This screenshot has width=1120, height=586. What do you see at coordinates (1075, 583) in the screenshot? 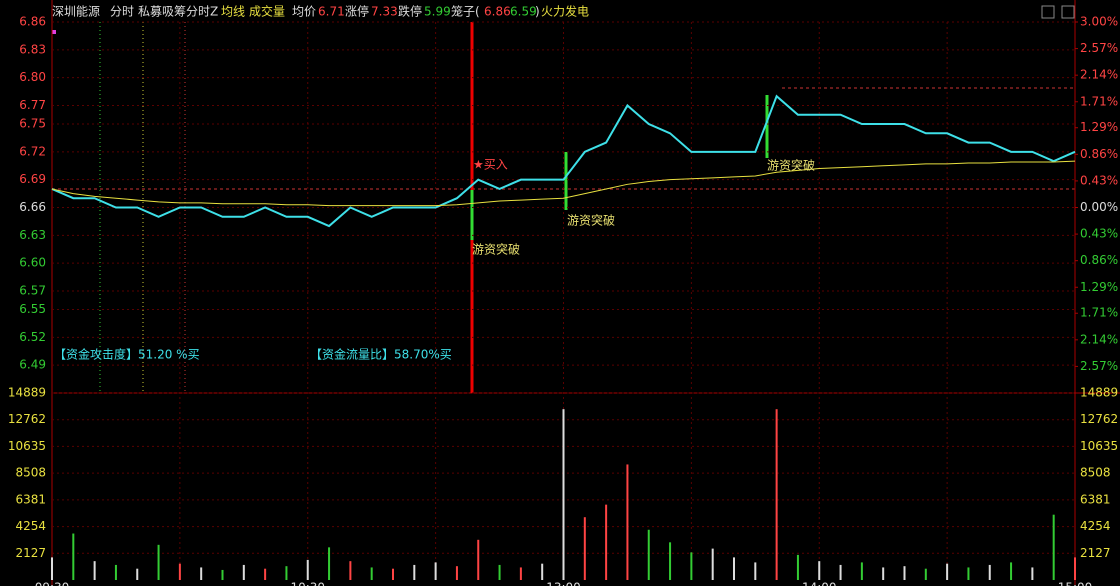
I see `x-tick-label: 15:00` at bounding box center [1075, 583].